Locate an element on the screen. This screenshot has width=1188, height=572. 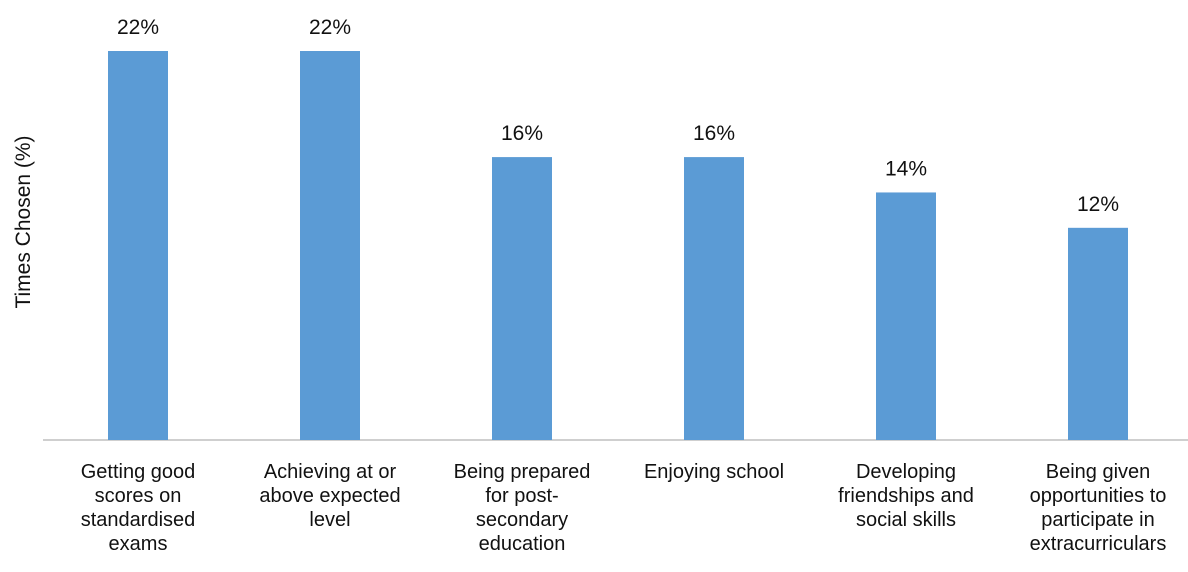
x-category-line: Enjoying school is located at coordinates (714, 472).